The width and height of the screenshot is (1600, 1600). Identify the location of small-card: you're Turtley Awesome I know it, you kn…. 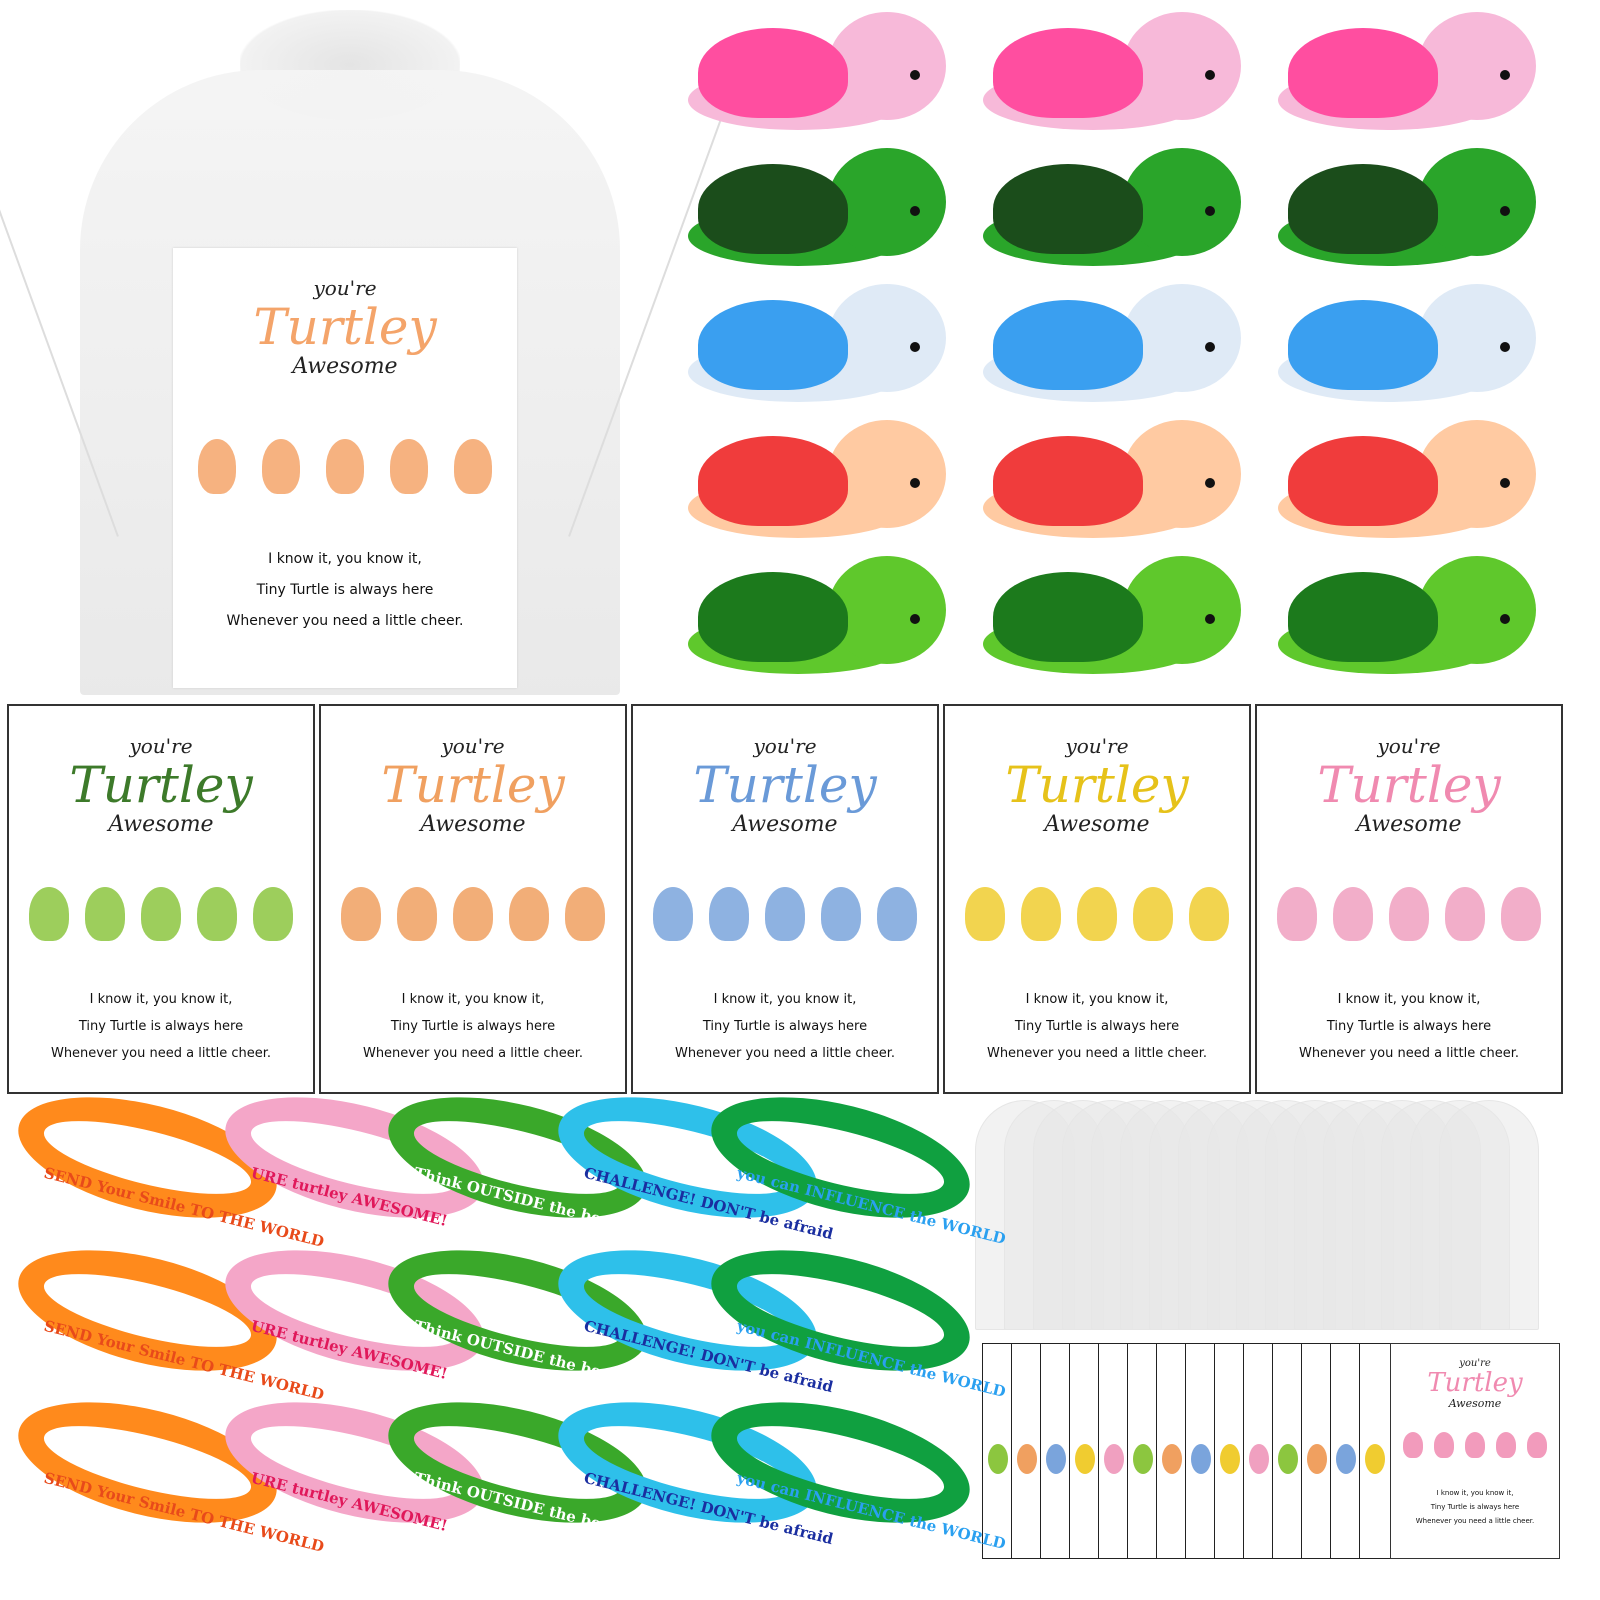
(1475, 1451).